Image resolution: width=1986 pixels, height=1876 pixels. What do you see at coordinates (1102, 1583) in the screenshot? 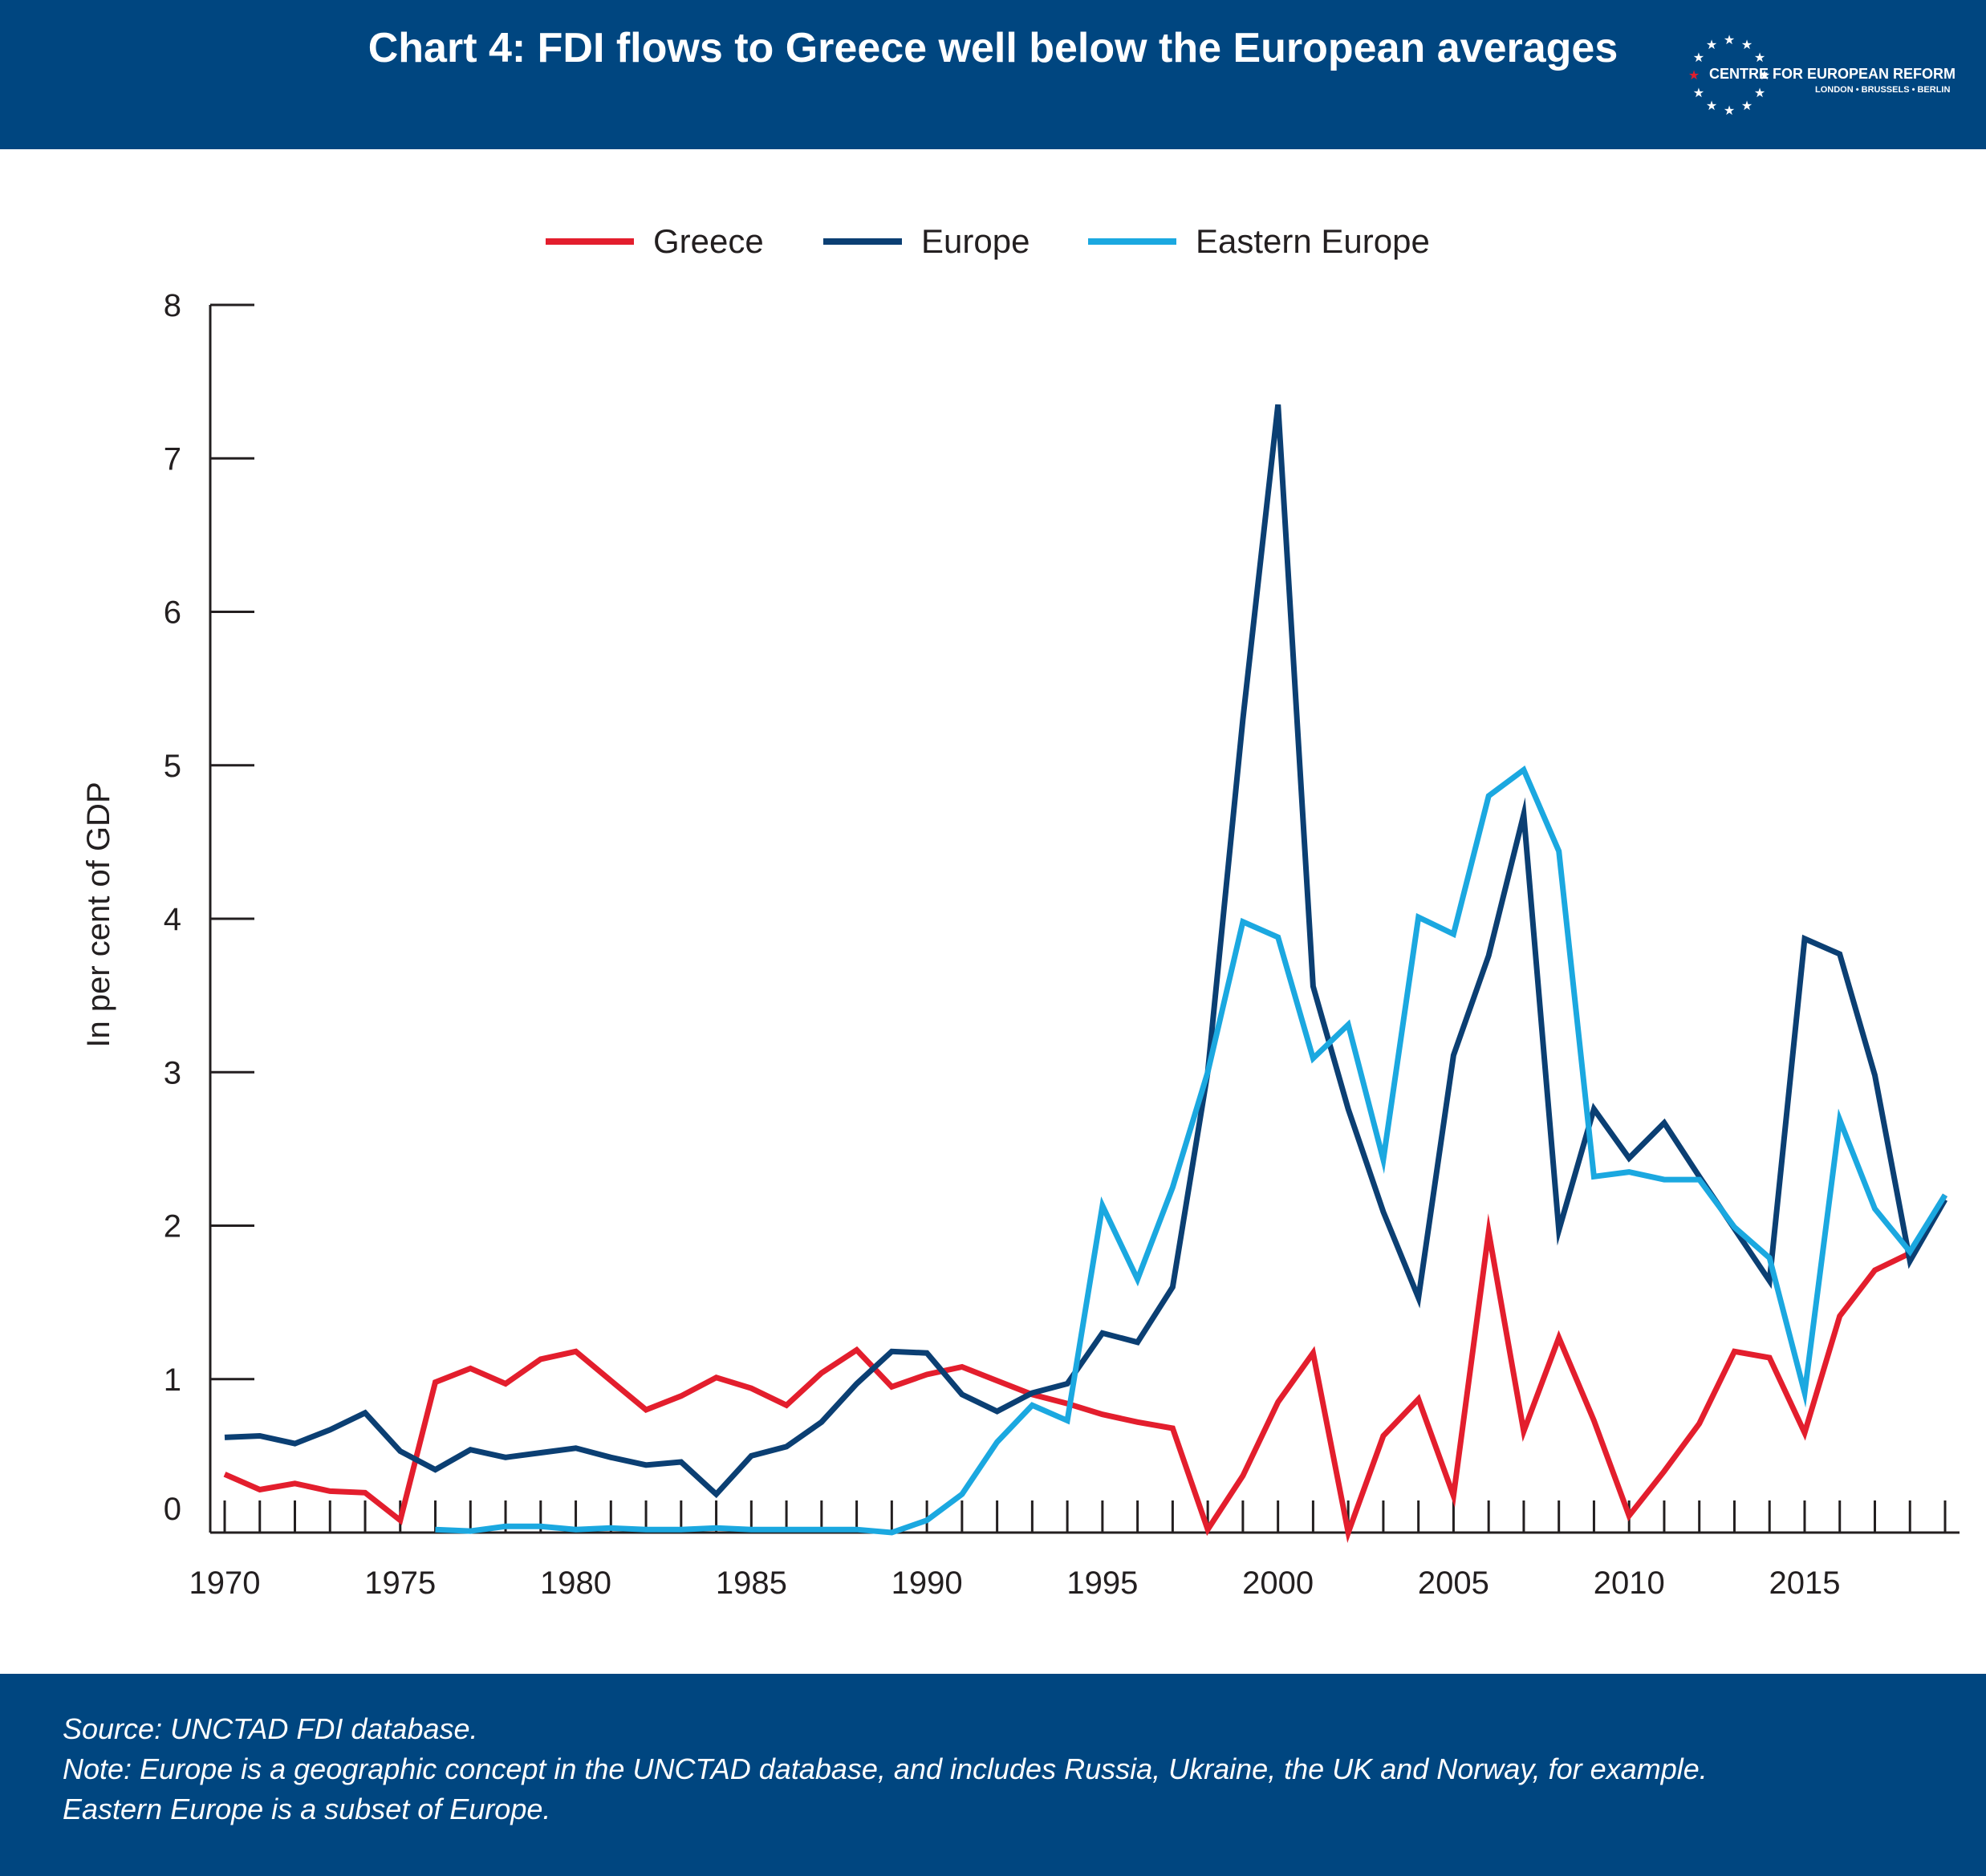
I see `x-tick-label: 1995` at bounding box center [1102, 1583].